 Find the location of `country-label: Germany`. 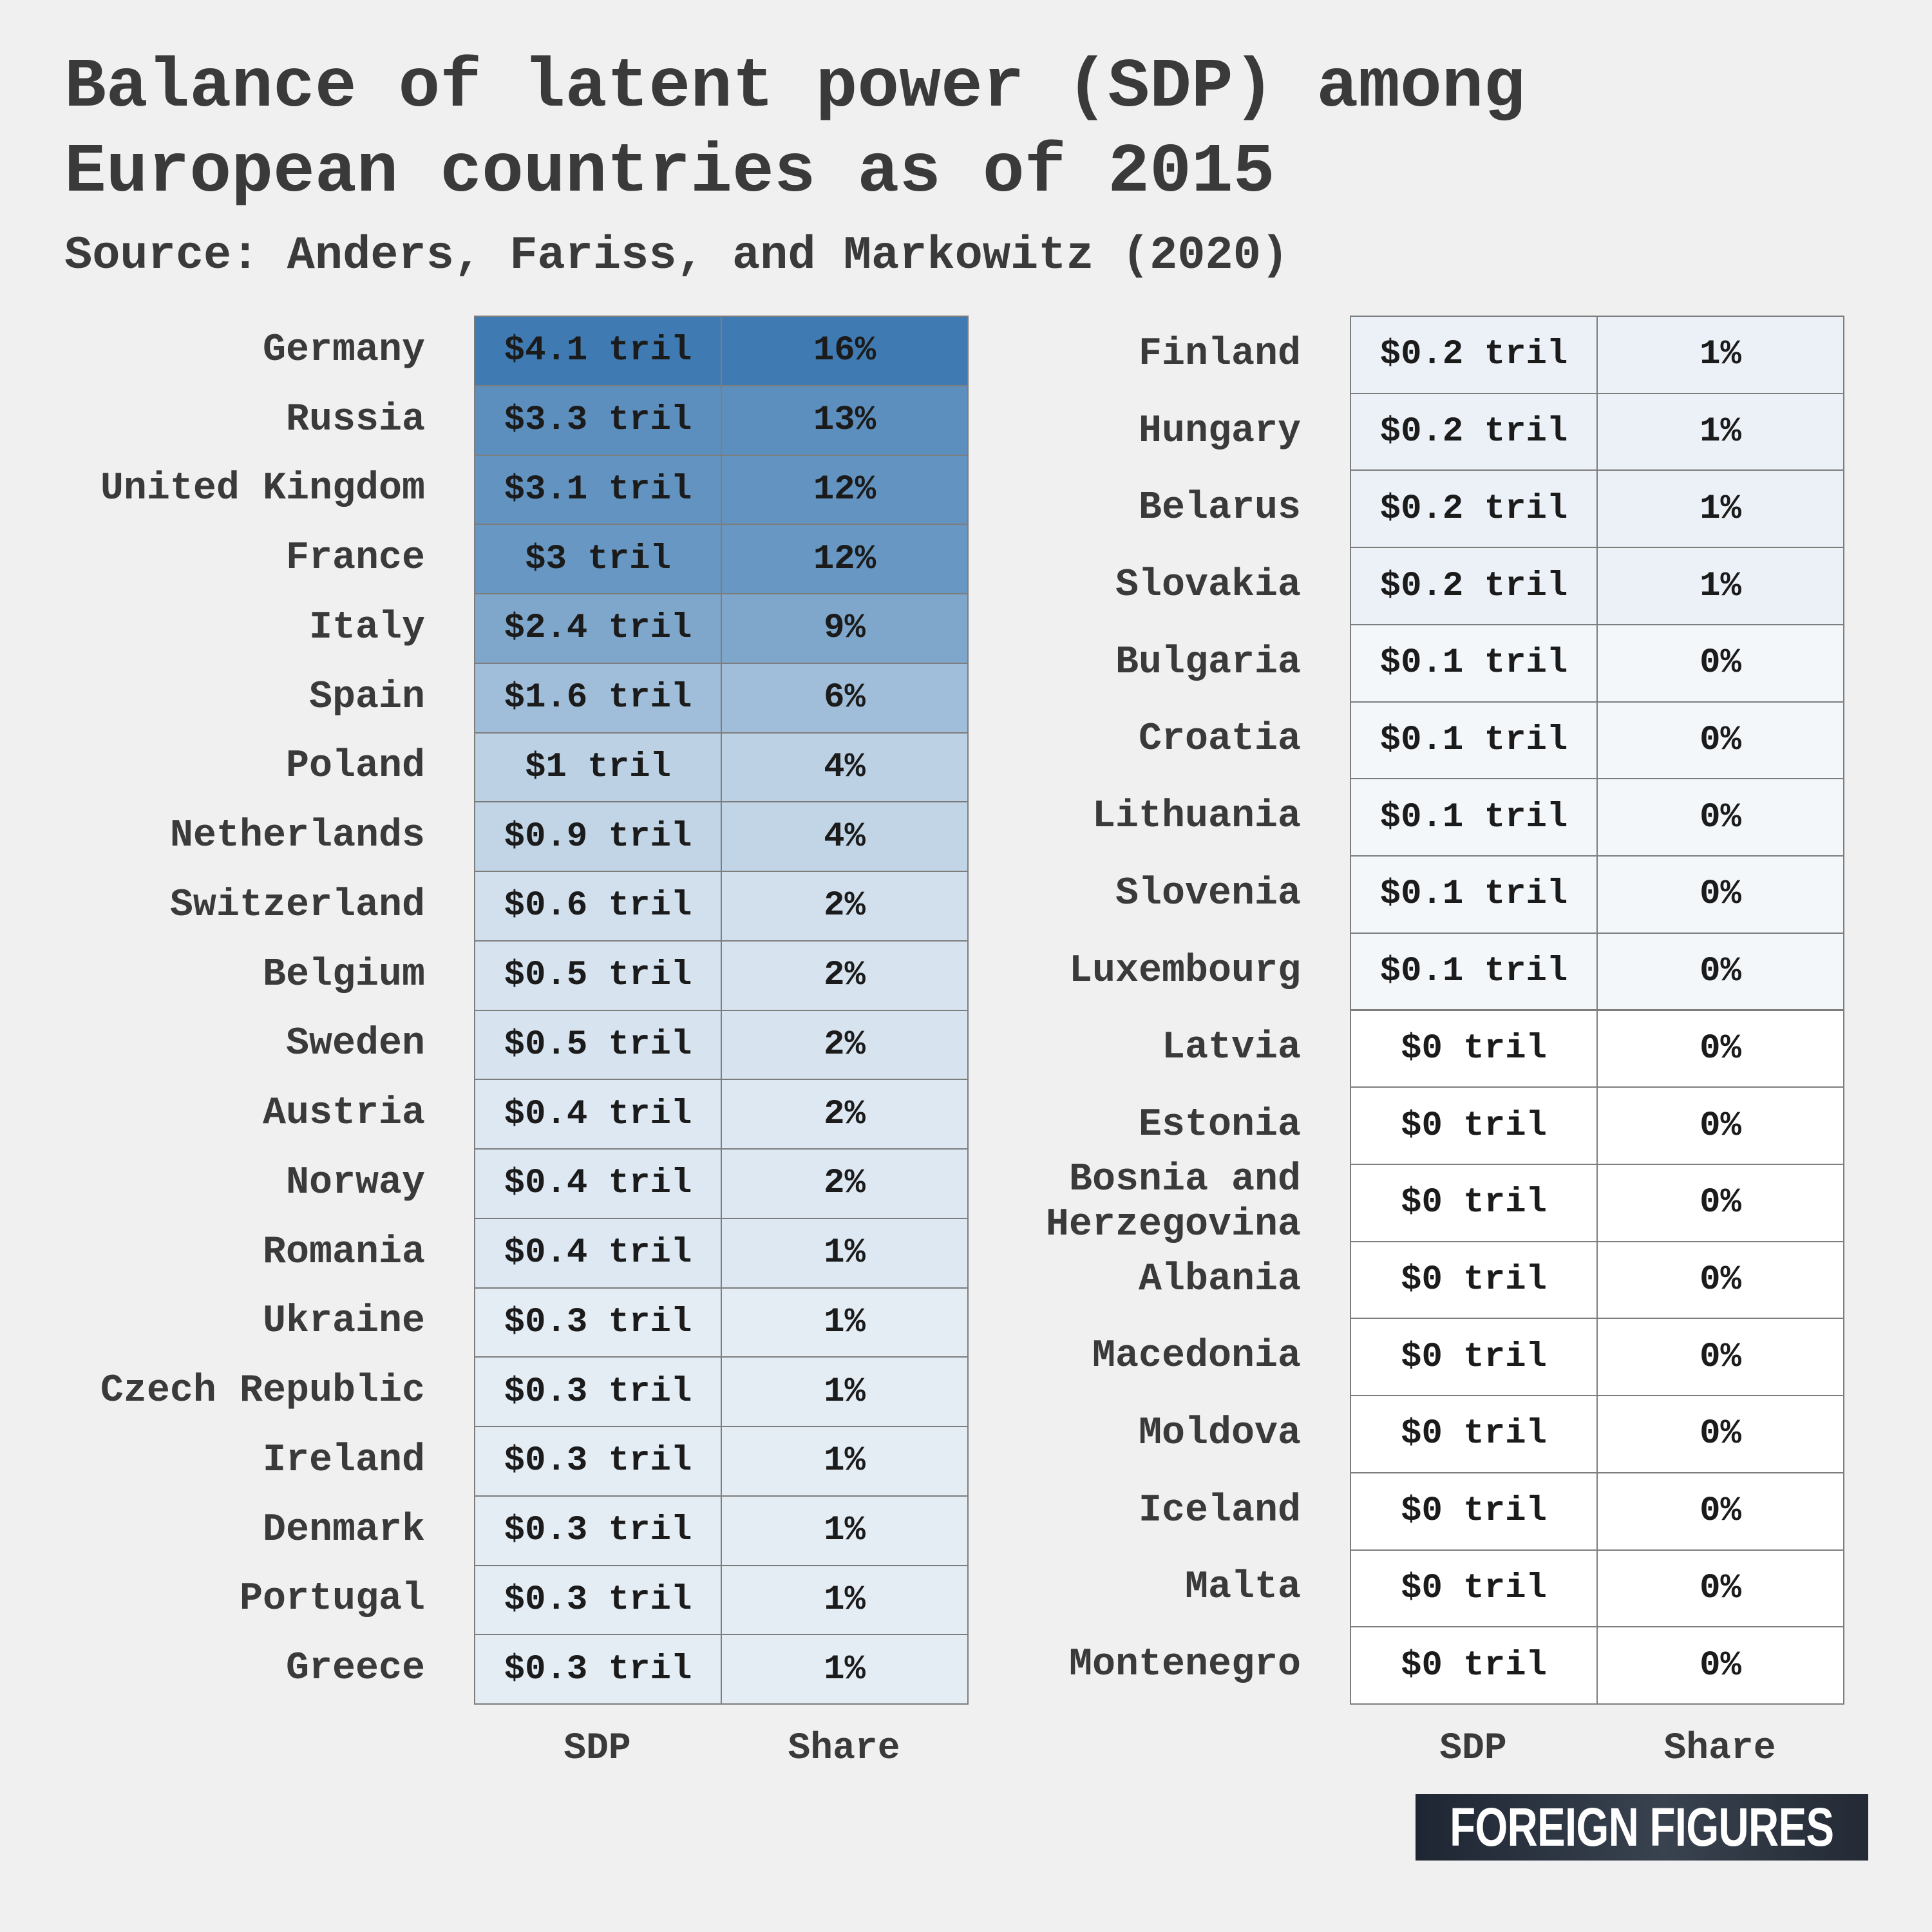

country-label: Germany is located at coordinates (343, 350).